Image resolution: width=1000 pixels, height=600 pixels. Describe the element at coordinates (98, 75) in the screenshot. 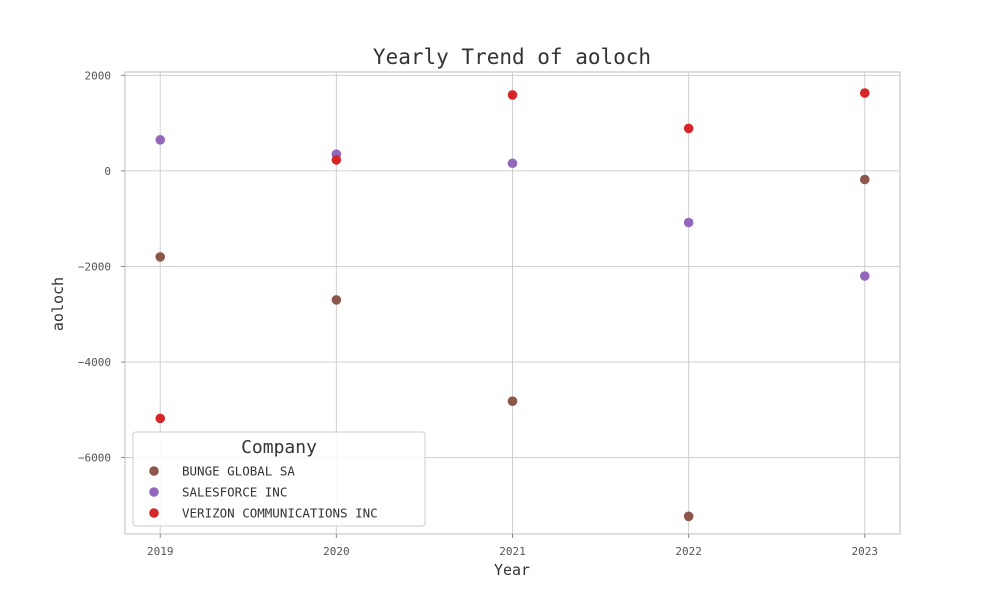

I see `y-tick-label: 2000` at that location.